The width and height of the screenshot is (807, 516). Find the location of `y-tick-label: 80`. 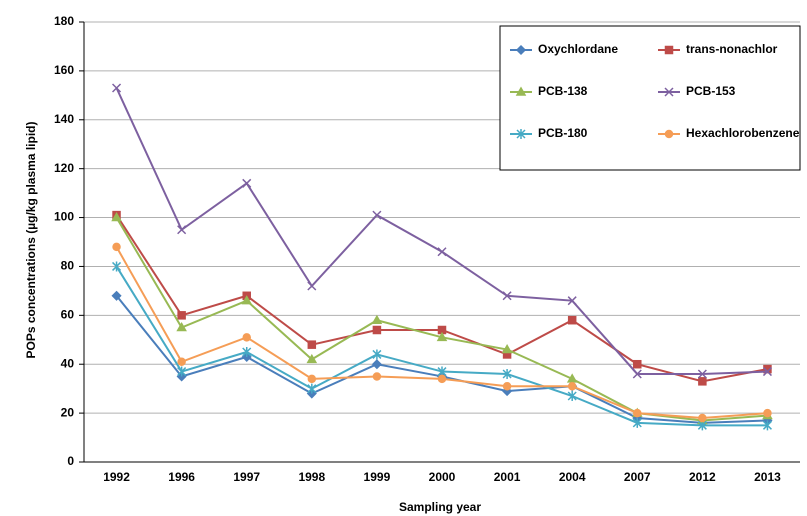

y-tick-label: 80 is located at coordinates (68, 266).